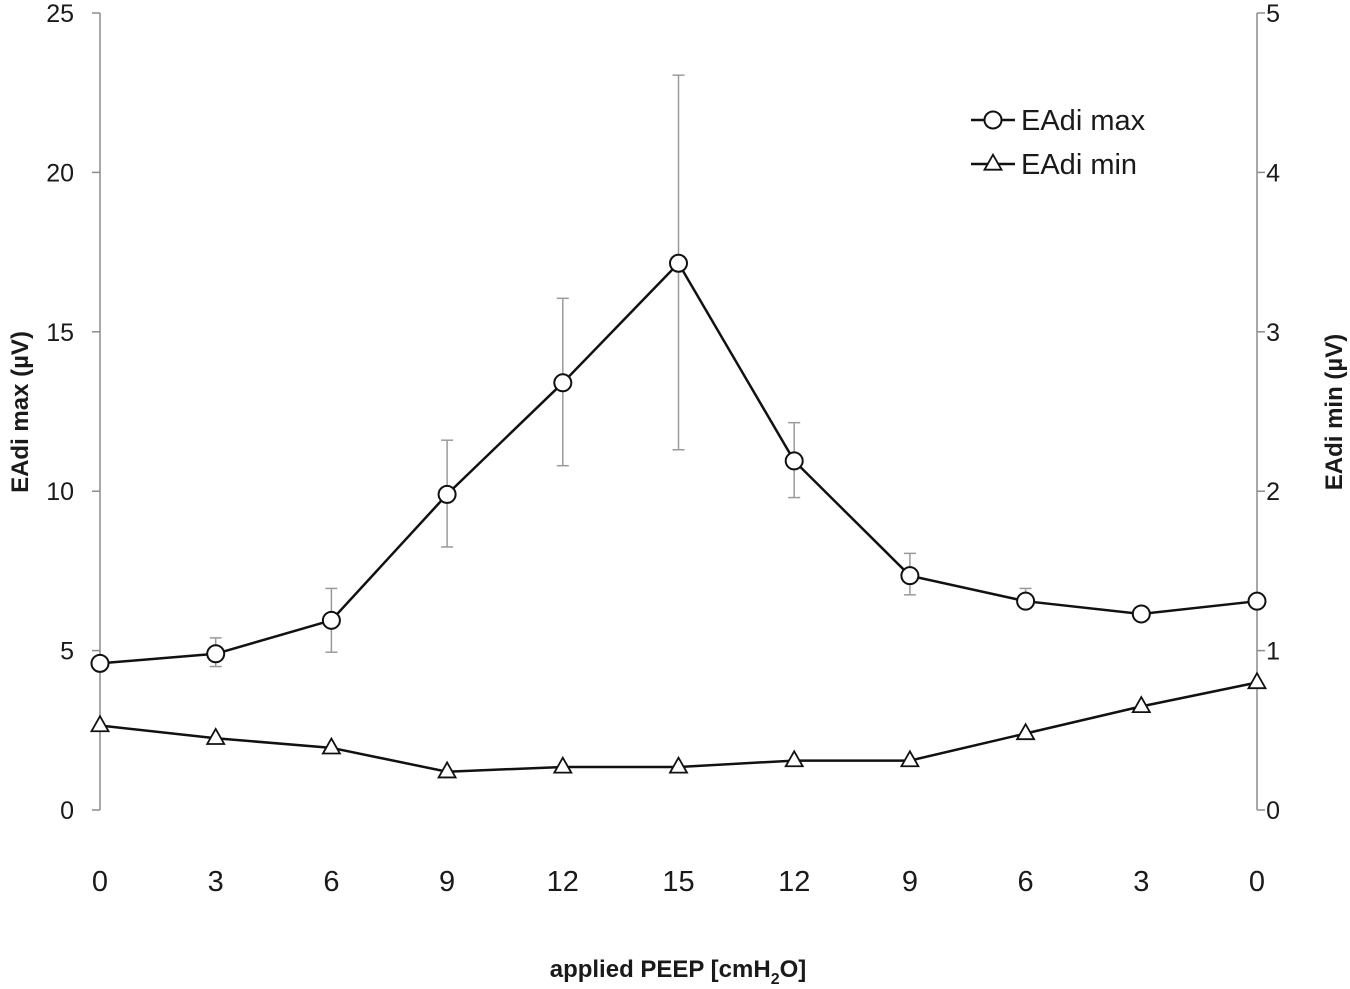 Image resolution: width=1350 pixels, height=989 pixels. What do you see at coordinates (1273, 811) in the screenshot?
I see `y-right-tick-label: 0` at bounding box center [1273, 811].